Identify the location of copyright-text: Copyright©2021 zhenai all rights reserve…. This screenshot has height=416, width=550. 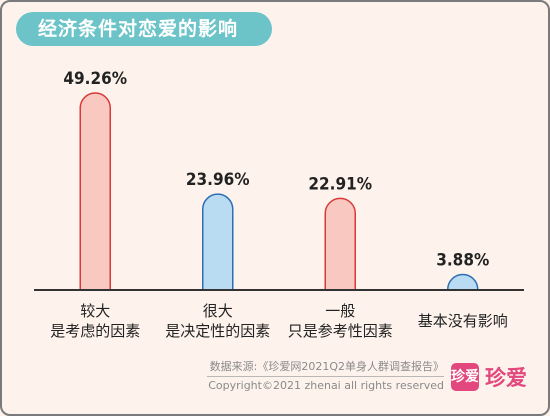
(326, 385).